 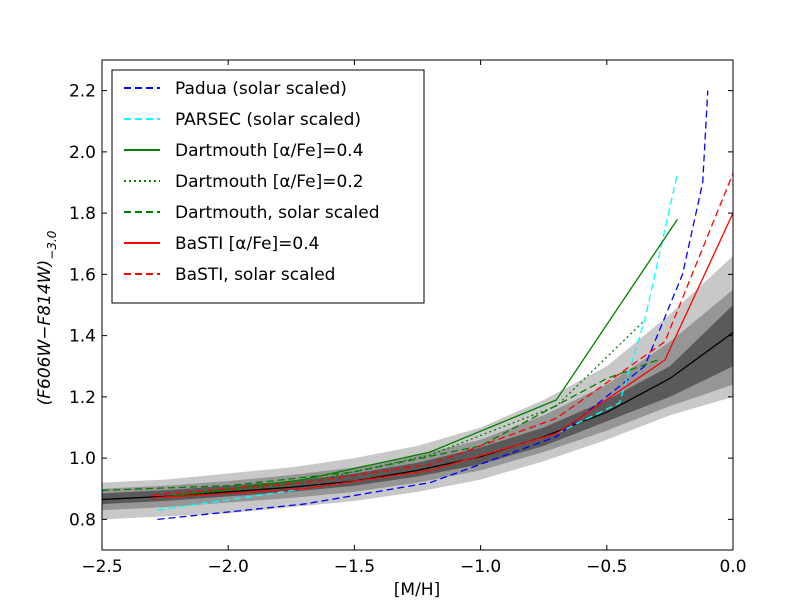 I want to click on y-tick-label: 0.8, so click(x=82, y=520).